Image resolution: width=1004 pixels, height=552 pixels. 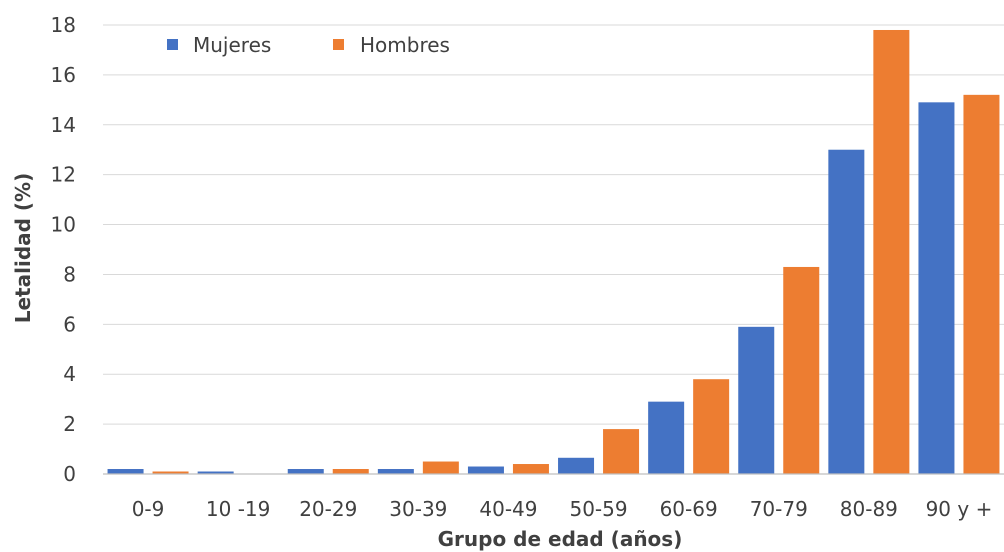 I want to click on legend-swatch-mujeres, so click(x=172, y=44).